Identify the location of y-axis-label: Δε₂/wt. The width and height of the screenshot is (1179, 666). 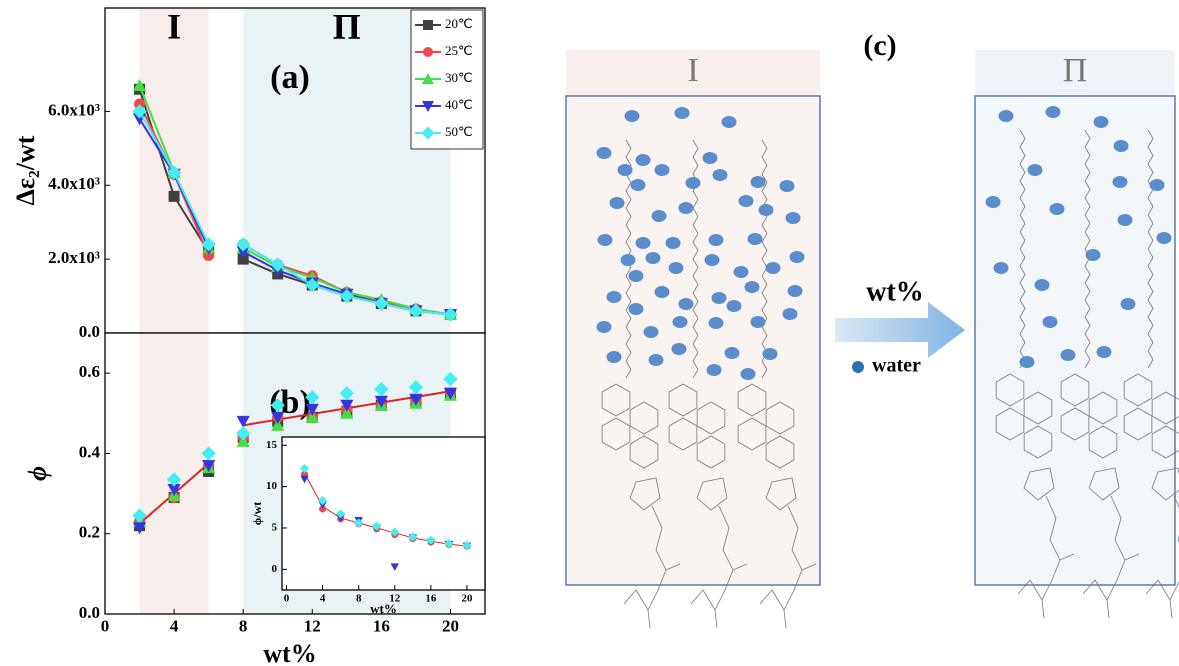
(25, 170).